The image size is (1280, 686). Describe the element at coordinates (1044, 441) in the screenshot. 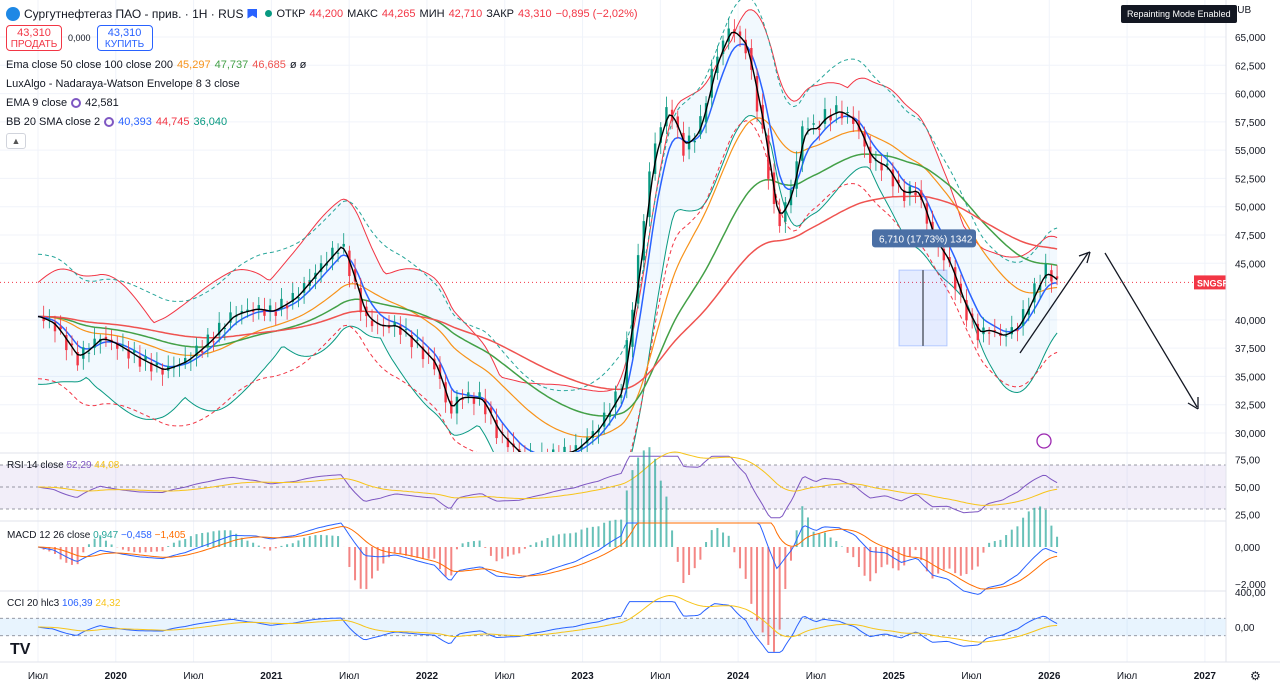

I see `alert-icon` at that location.